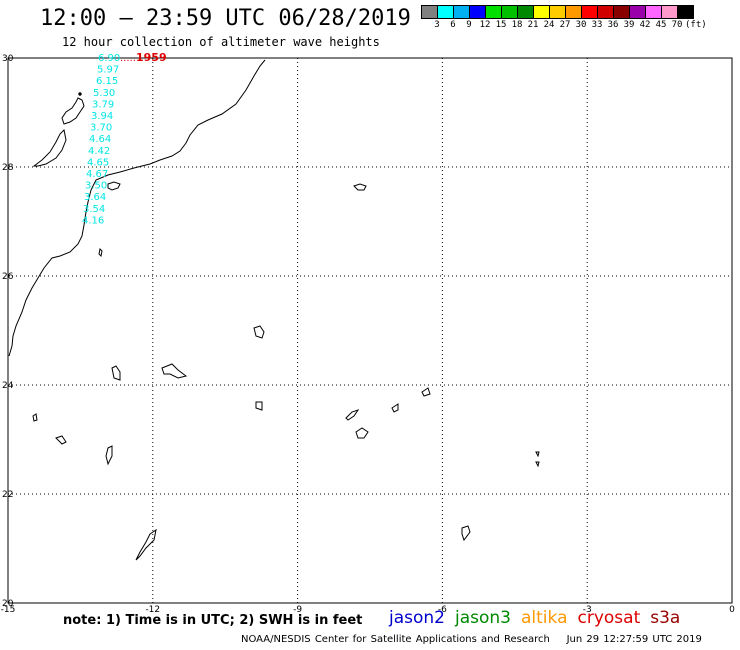  I want to click on legend-label: 70, so click(677, 25).